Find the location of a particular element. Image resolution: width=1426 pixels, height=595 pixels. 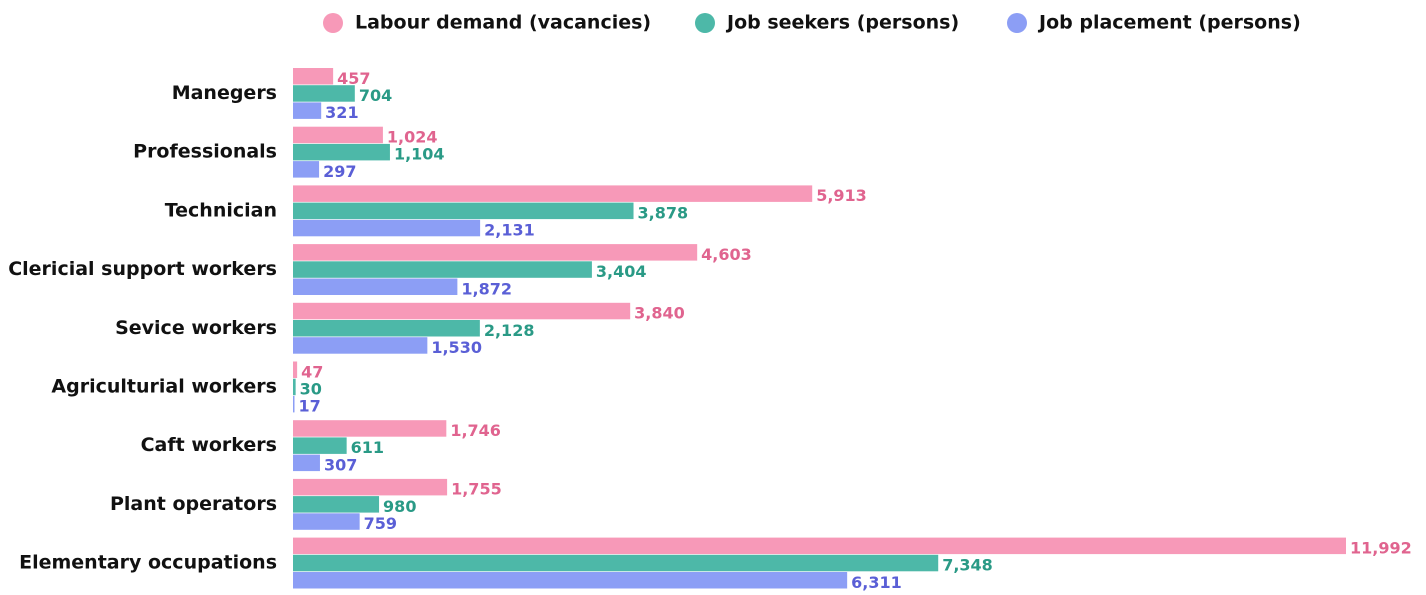

value-label: 2,128 is located at coordinates (509, 330).